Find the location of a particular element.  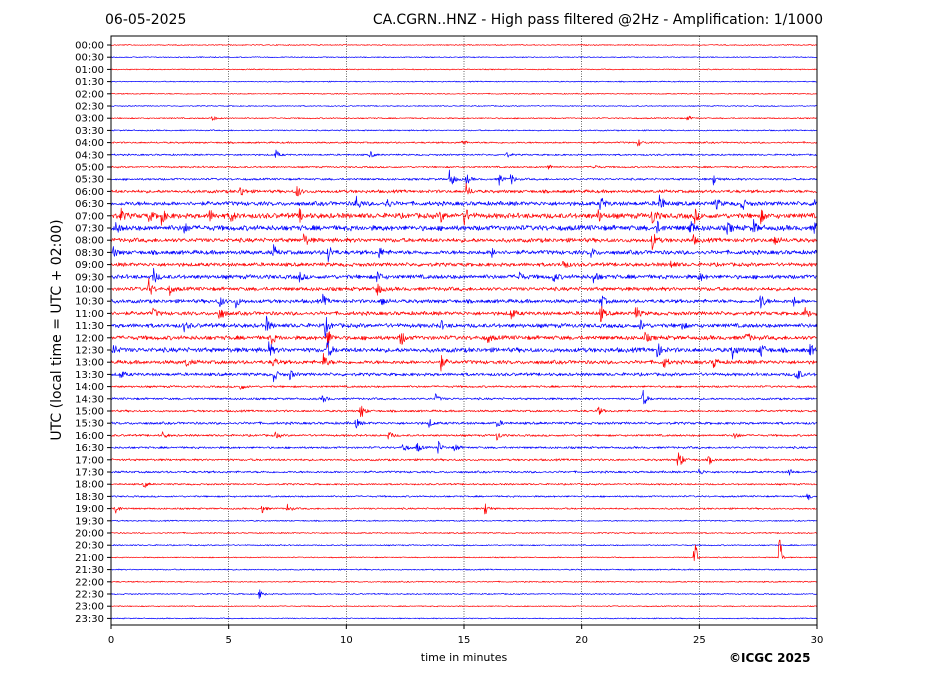

row-label-09:00: 09:00 is located at coordinates (89, 265).